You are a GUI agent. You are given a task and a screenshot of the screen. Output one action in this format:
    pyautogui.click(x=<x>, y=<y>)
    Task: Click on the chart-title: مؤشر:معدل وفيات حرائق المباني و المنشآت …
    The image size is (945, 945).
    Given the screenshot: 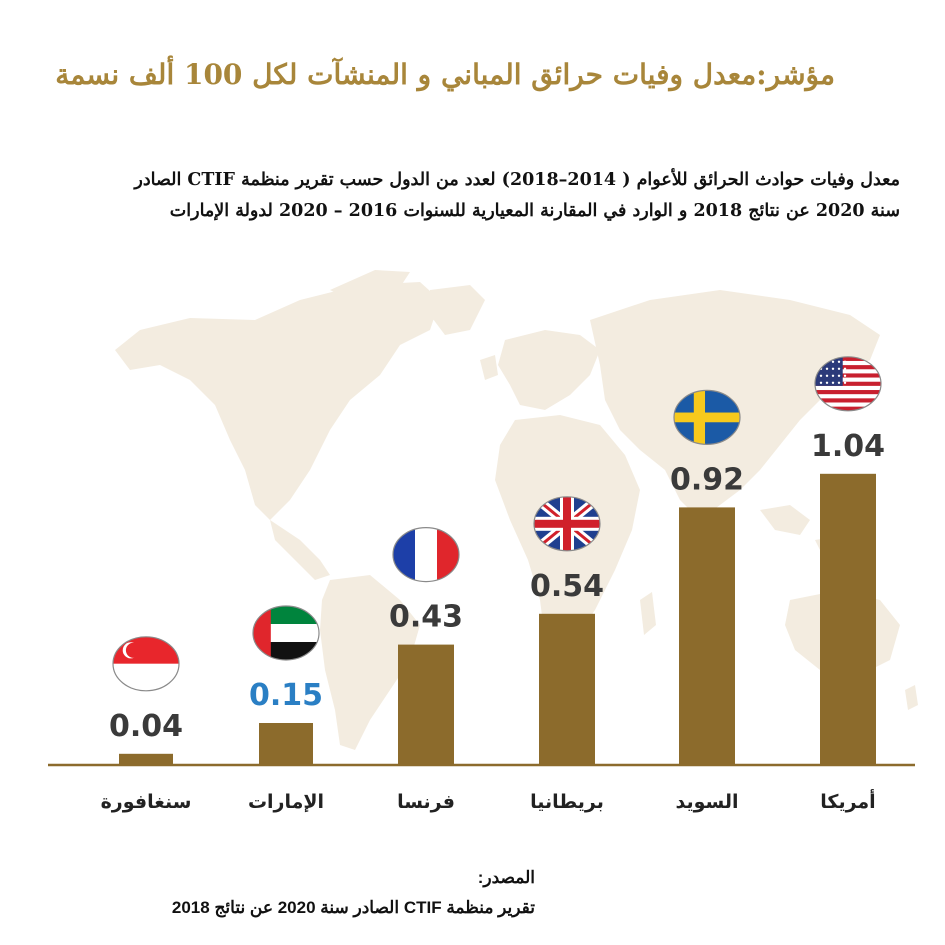 What is the action you would take?
    pyautogui.click(x=445, y=74)
    